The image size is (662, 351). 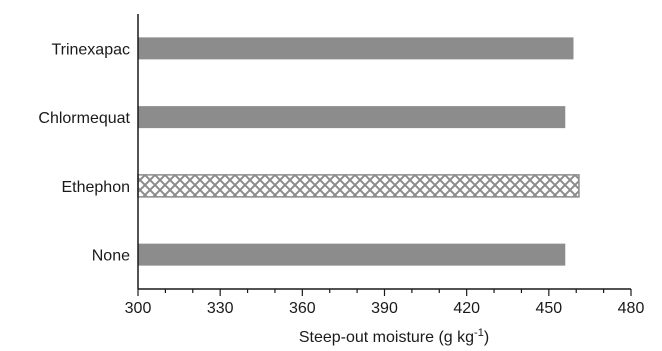 I want to click on bar-ethephon, so click(x=358, y=186).